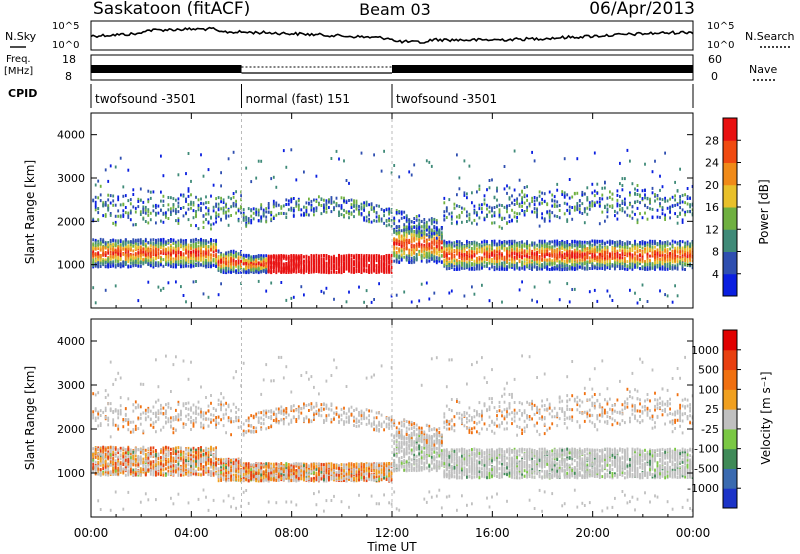 Image resolution: width=800 pixels, height=554 pixels. Describe the element at coordinates (392, 35) in the screenshot. I see `nsky-trace` at that location.